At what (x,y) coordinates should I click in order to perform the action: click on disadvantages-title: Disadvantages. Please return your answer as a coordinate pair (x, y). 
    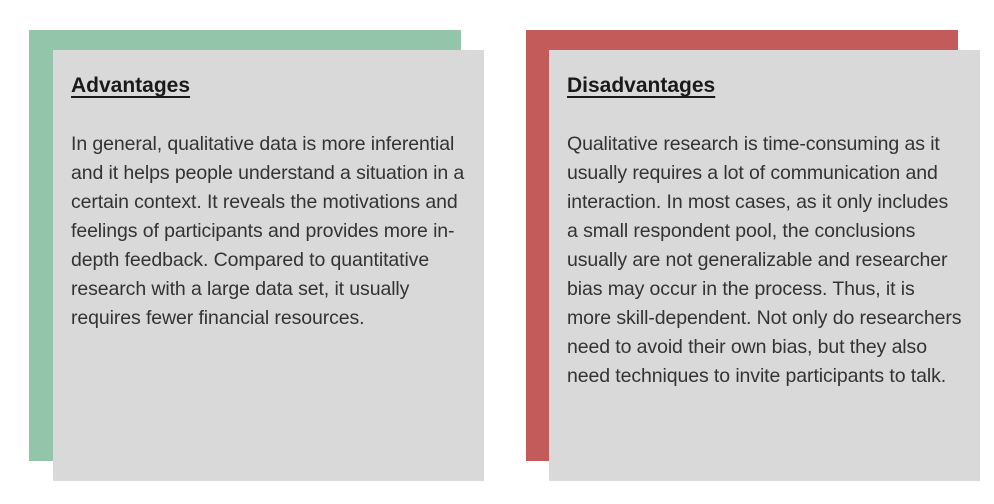
    Looking at the image, I should click on (641, 85).